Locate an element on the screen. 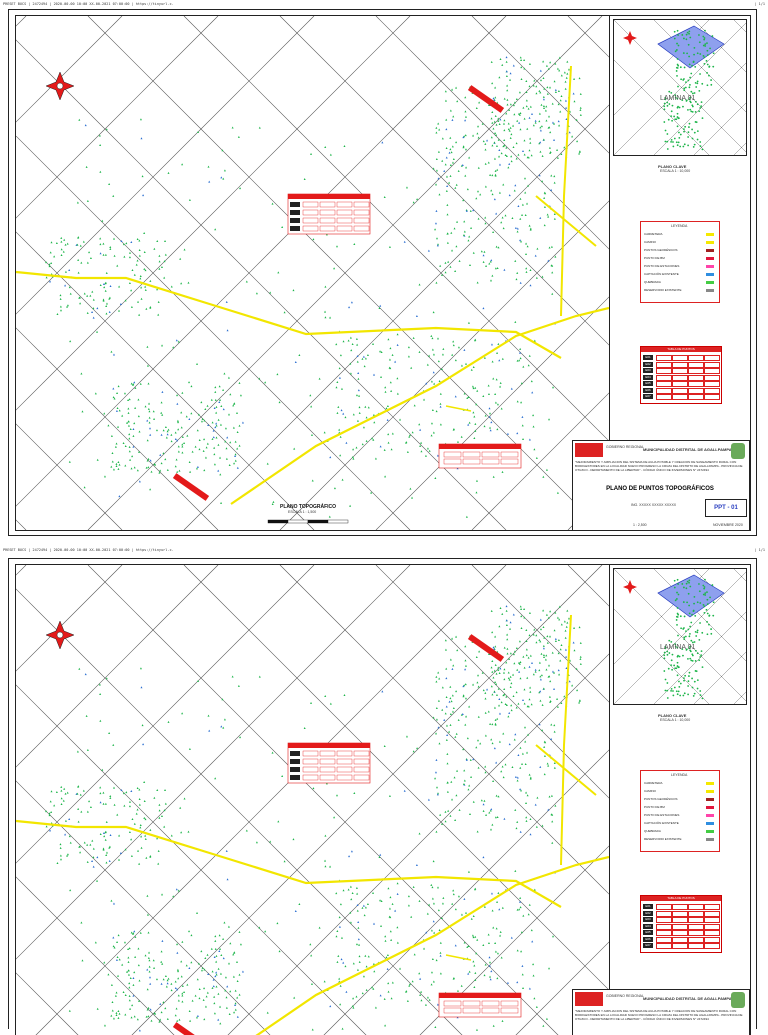  table-row: E07 is located at coordinates (681, 397).